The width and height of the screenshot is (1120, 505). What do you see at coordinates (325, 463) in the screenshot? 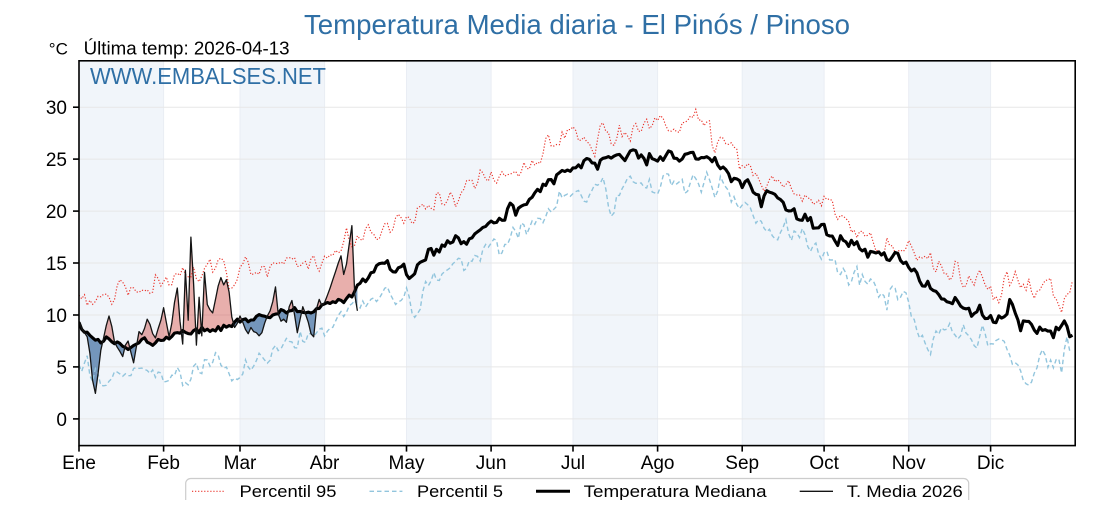
I see `svg-text: Abr` at bounding box center [325, 463].